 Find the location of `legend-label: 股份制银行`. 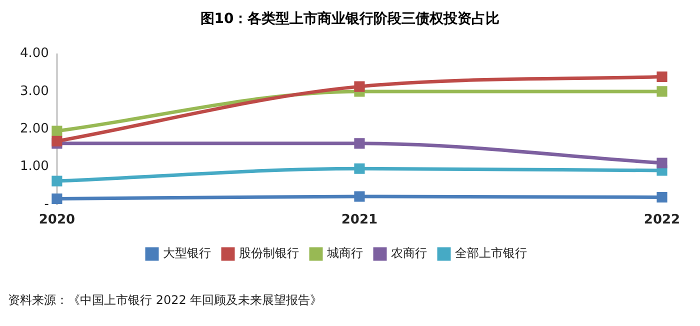

legend-label: 股份制银行 is located at coordinates (269, 253).